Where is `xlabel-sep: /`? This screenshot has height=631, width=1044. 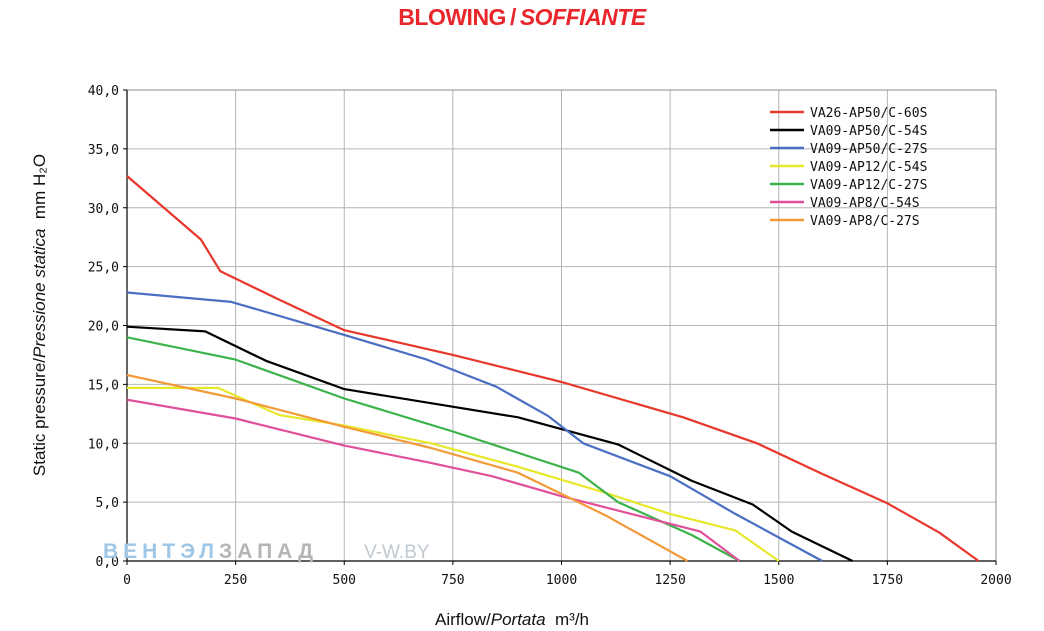 xlabel-sep: / is located at coordinates (488, 619).